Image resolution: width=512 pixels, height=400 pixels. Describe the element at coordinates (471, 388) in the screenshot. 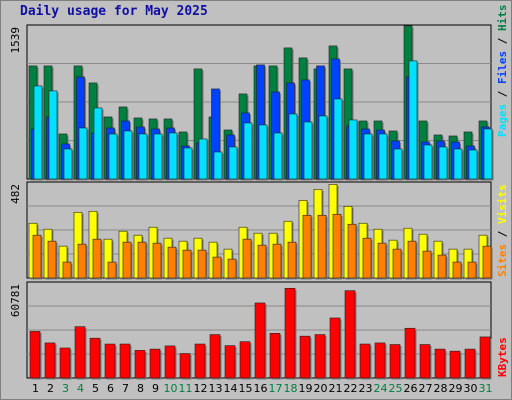

I see `day-label-30: 30` at that location.